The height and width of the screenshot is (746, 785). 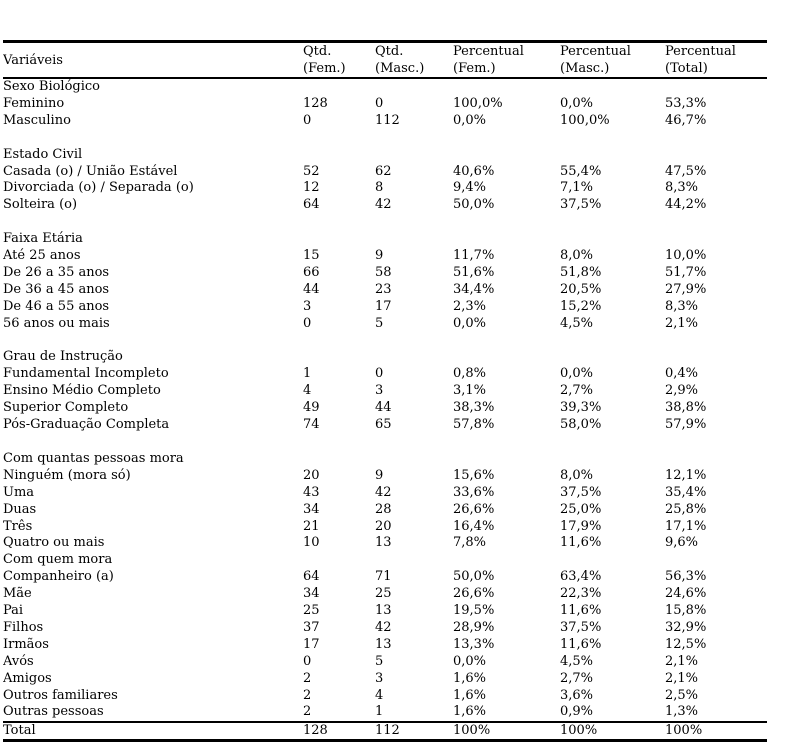 What do you see at coordinates (311, 627) in the screenshot?
I see `row-value: 37` at bounding box center [311, 627].